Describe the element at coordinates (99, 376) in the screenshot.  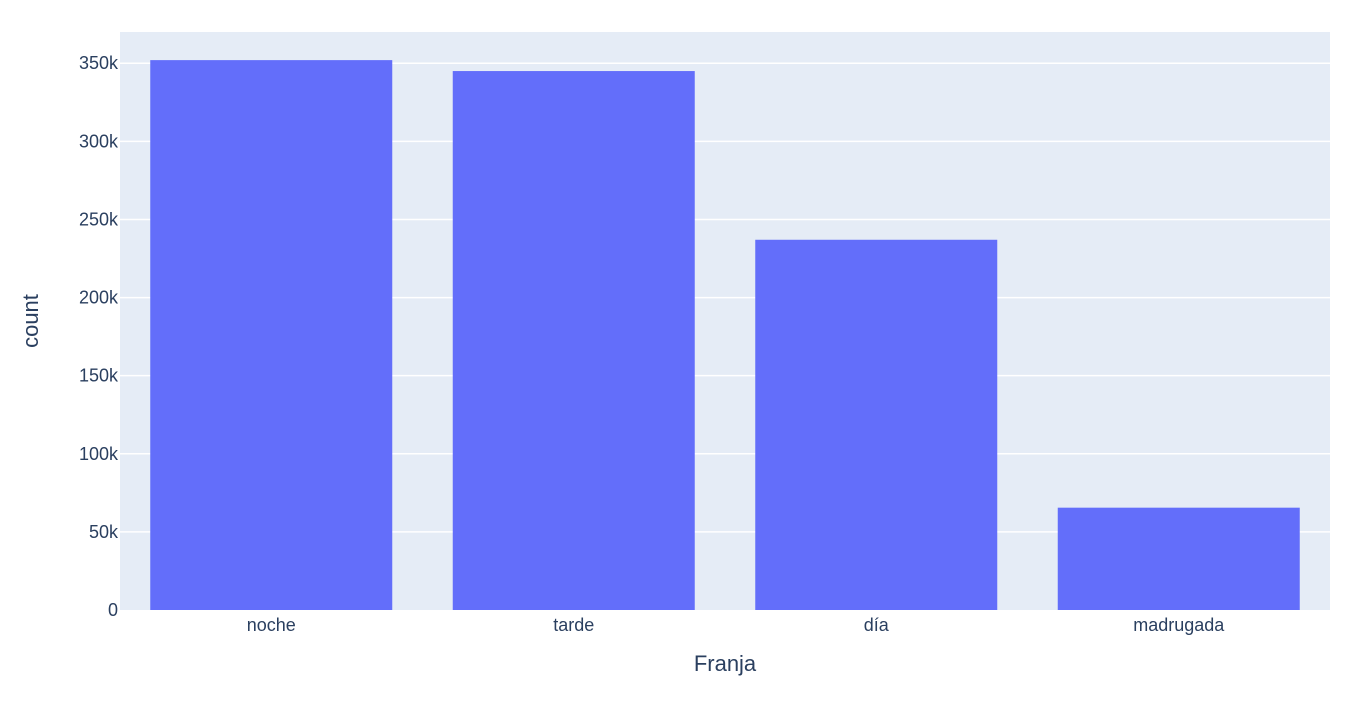
I see `y-tick-label: 150k` at that location.